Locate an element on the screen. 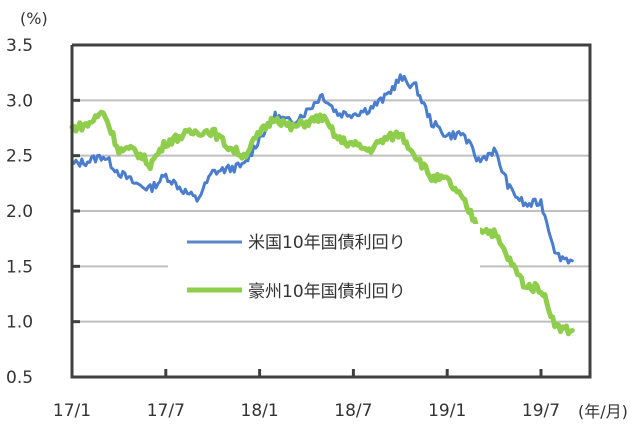  legend-background is located at coordinates (324, 268).